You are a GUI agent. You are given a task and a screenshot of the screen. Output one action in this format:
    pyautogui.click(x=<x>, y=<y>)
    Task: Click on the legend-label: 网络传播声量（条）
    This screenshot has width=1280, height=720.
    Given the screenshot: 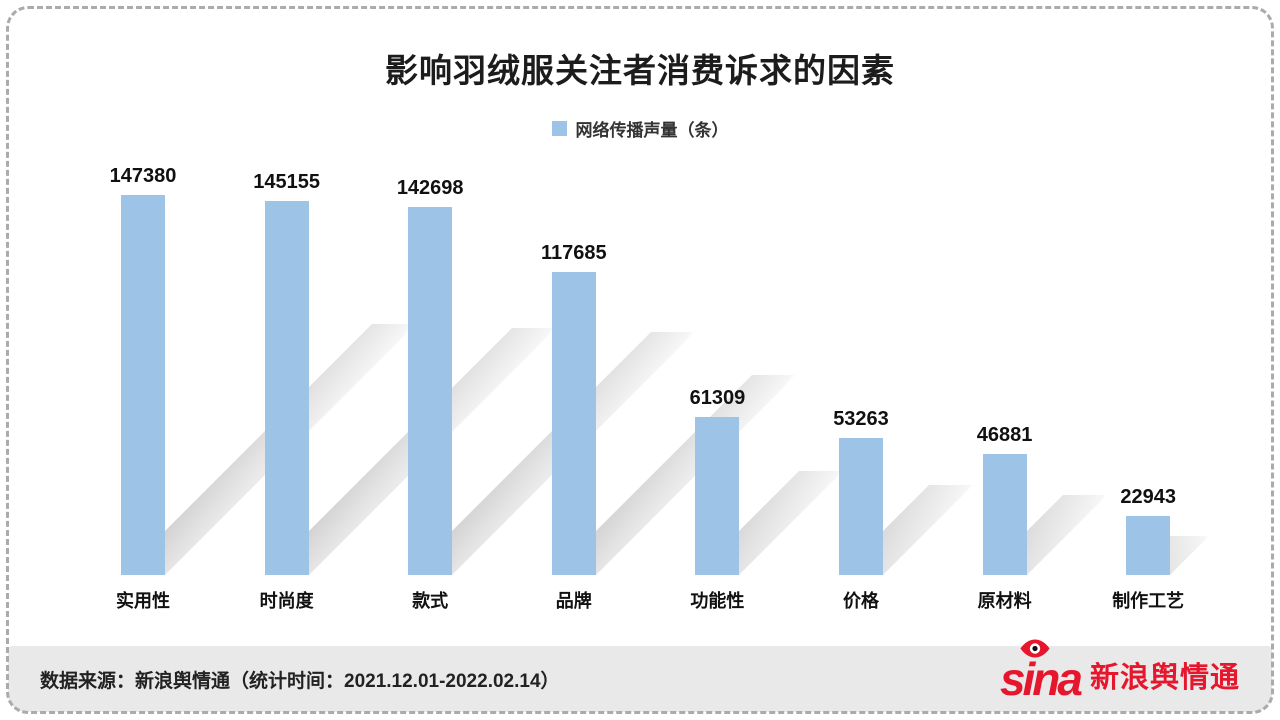 What is the action you would take?
    pyautogui.click(x=652, y=130)
    